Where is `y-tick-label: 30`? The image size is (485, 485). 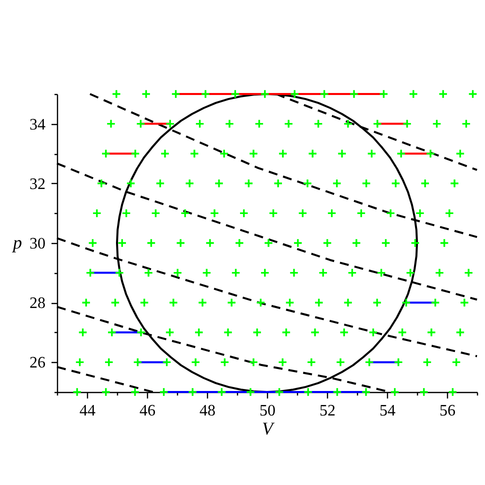
y-tick-label: 30 is located at coordinates (38, 244).